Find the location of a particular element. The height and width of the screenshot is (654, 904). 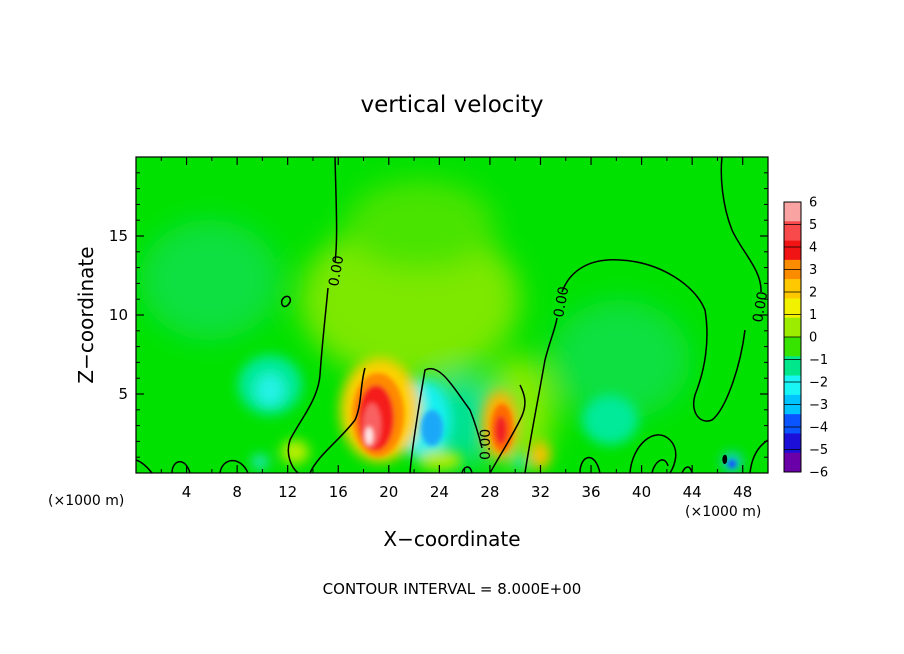

x-tick-label: 36 is located at coordinates (590, 492).